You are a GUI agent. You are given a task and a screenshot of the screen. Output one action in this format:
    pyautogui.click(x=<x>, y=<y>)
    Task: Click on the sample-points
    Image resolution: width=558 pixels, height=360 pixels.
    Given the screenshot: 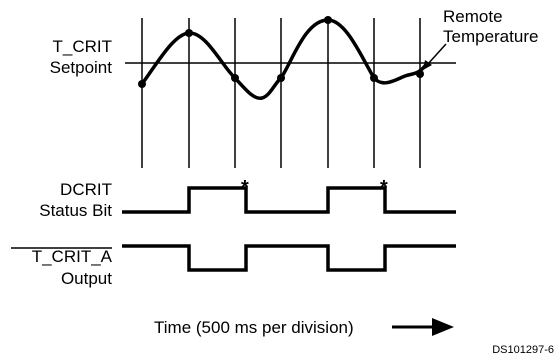 What is the action you would take?
    pyautogui.click(x=281, y=52)
    